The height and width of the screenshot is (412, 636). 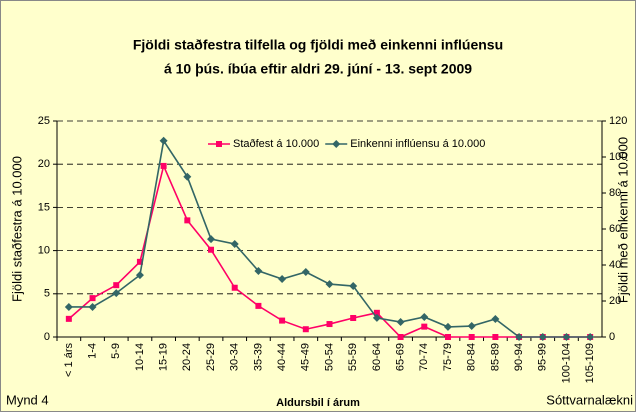 I want to click on y-tick-label: 25, so click(x=44, y=121).